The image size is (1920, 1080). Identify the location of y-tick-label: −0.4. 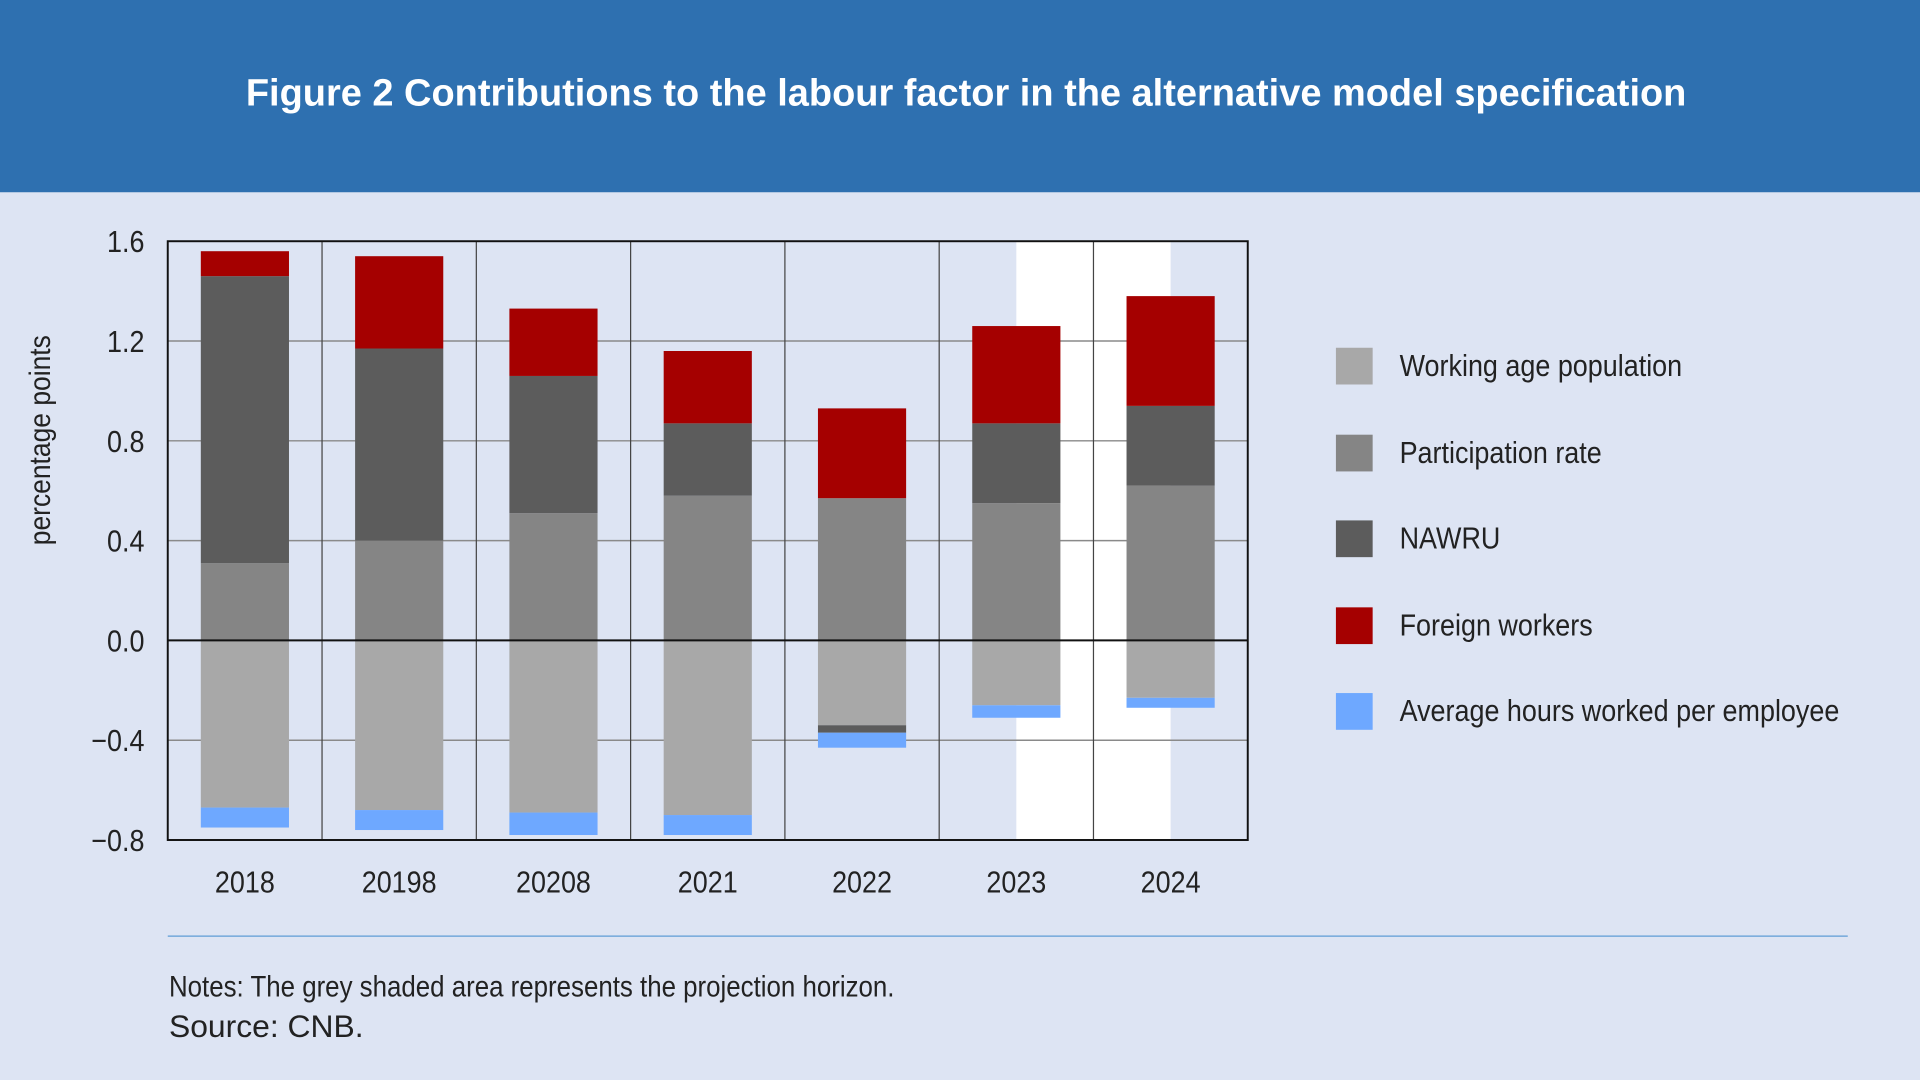
(117, 742).